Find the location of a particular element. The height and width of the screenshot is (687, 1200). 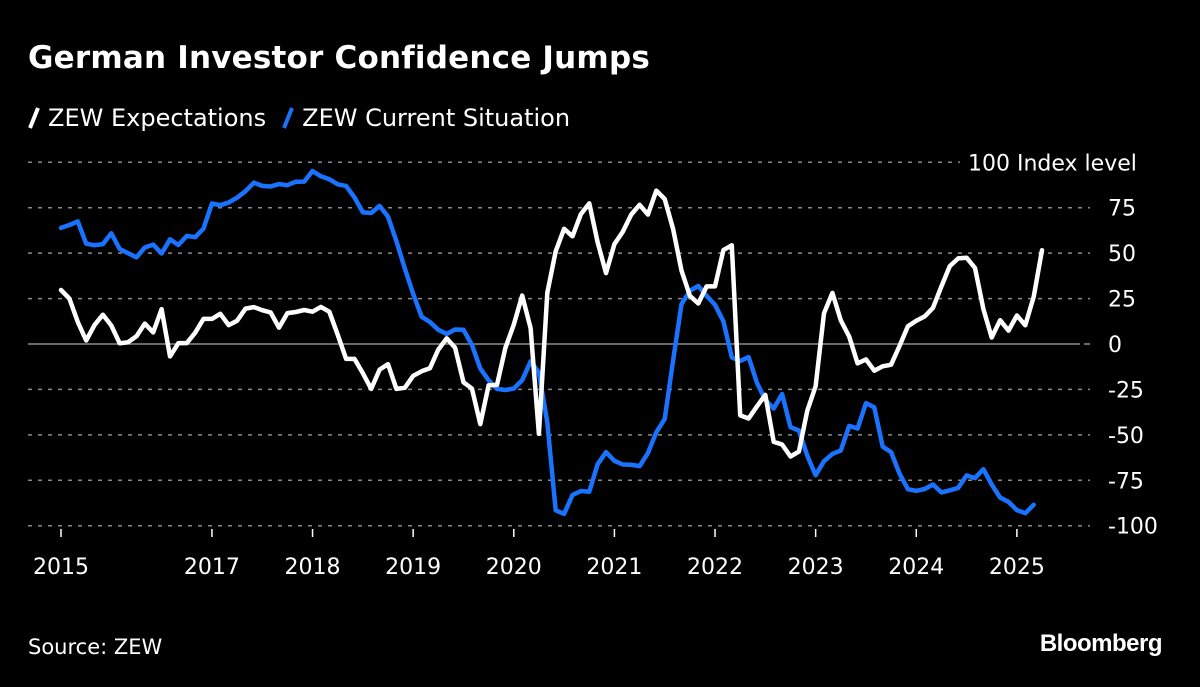

x-tick-label: 2020 is located at coordinates (514, 567).